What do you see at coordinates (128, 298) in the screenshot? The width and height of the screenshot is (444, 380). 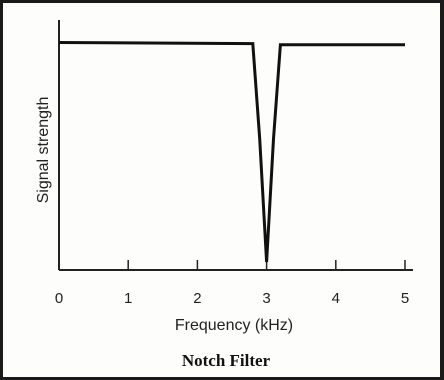 I see `x-tick-label: 1` at bounding box center [128, 298].